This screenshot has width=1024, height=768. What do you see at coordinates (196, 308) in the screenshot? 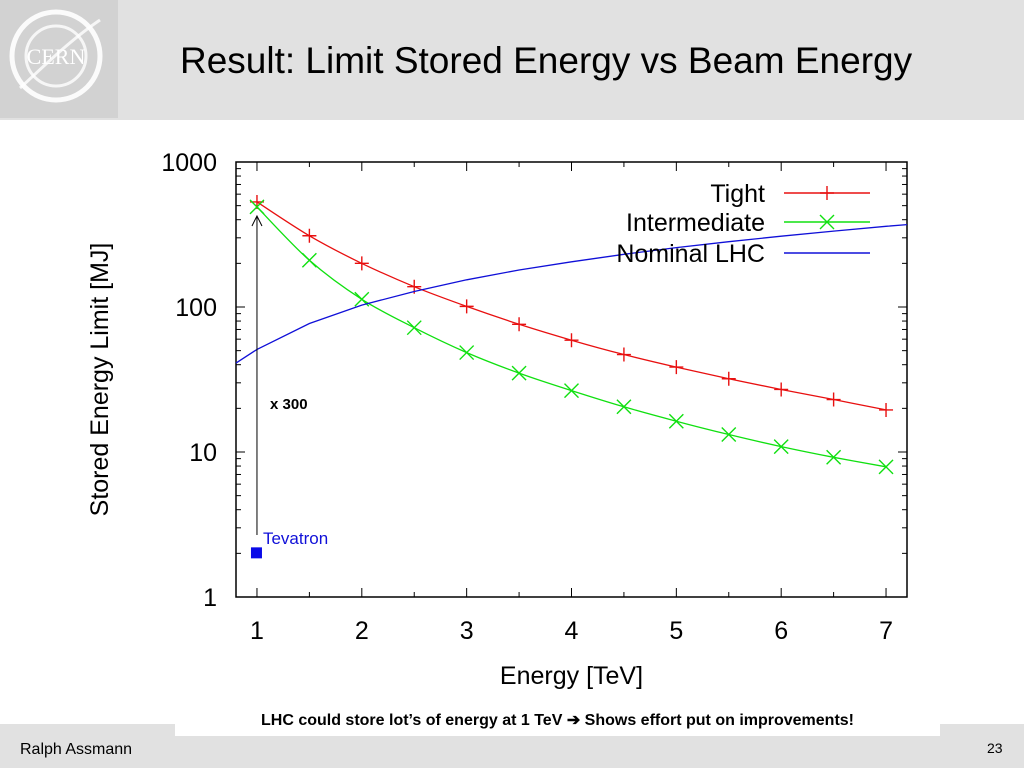
I see `y-tick-label: 100` at bounding box center [196, 308].